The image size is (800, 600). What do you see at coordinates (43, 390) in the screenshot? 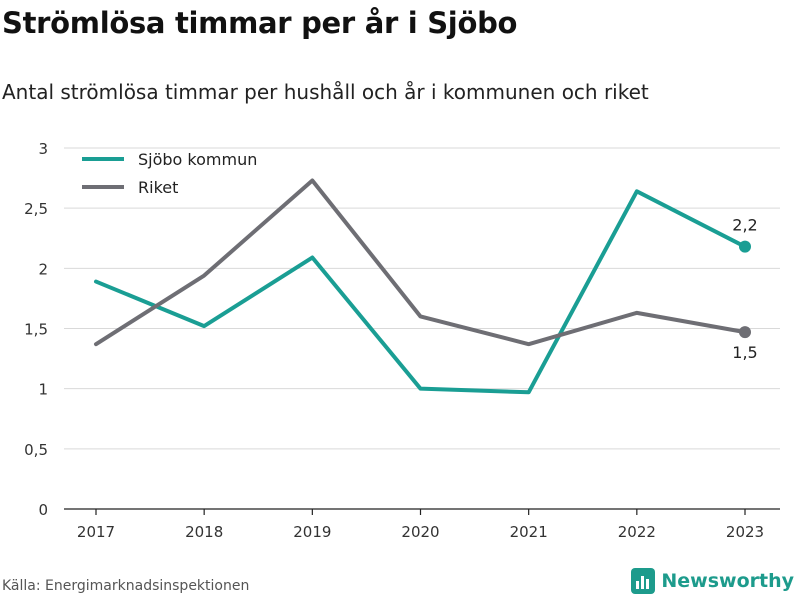
I see `y-tick-label: 1` at bounding box center [43, 390].